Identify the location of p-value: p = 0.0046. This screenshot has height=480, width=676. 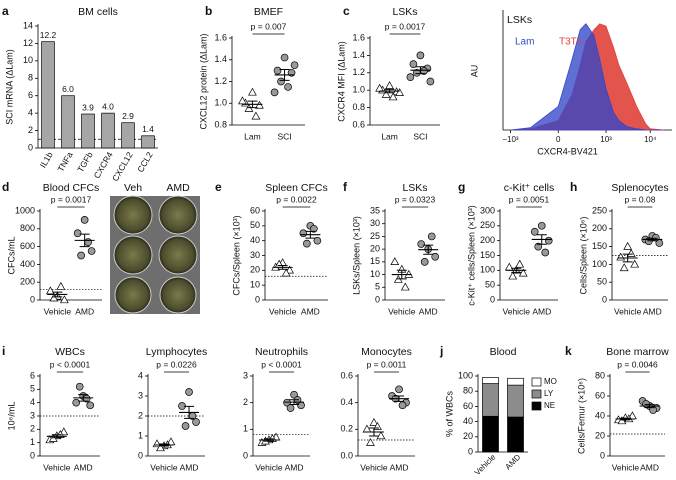
(637, 364).